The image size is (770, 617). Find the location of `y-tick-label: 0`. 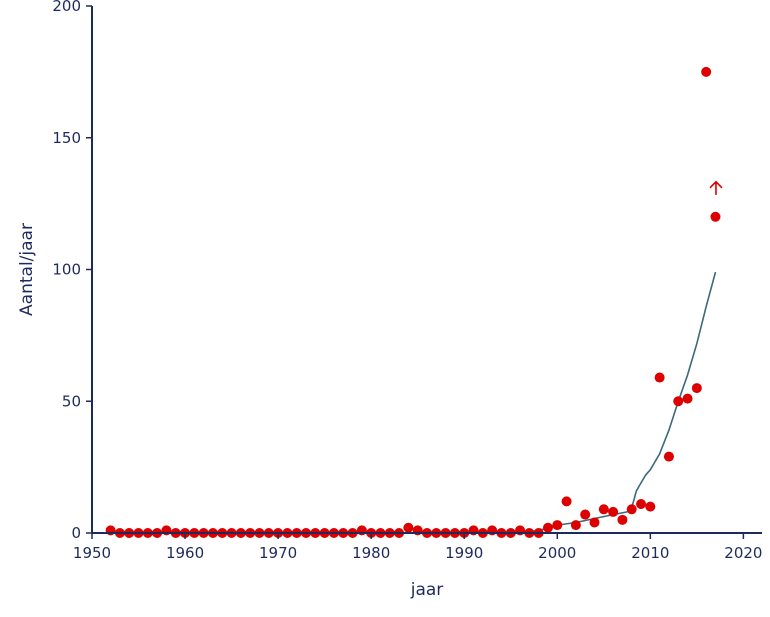

y-tick-label: 0 is located at coordinates (76, 533).